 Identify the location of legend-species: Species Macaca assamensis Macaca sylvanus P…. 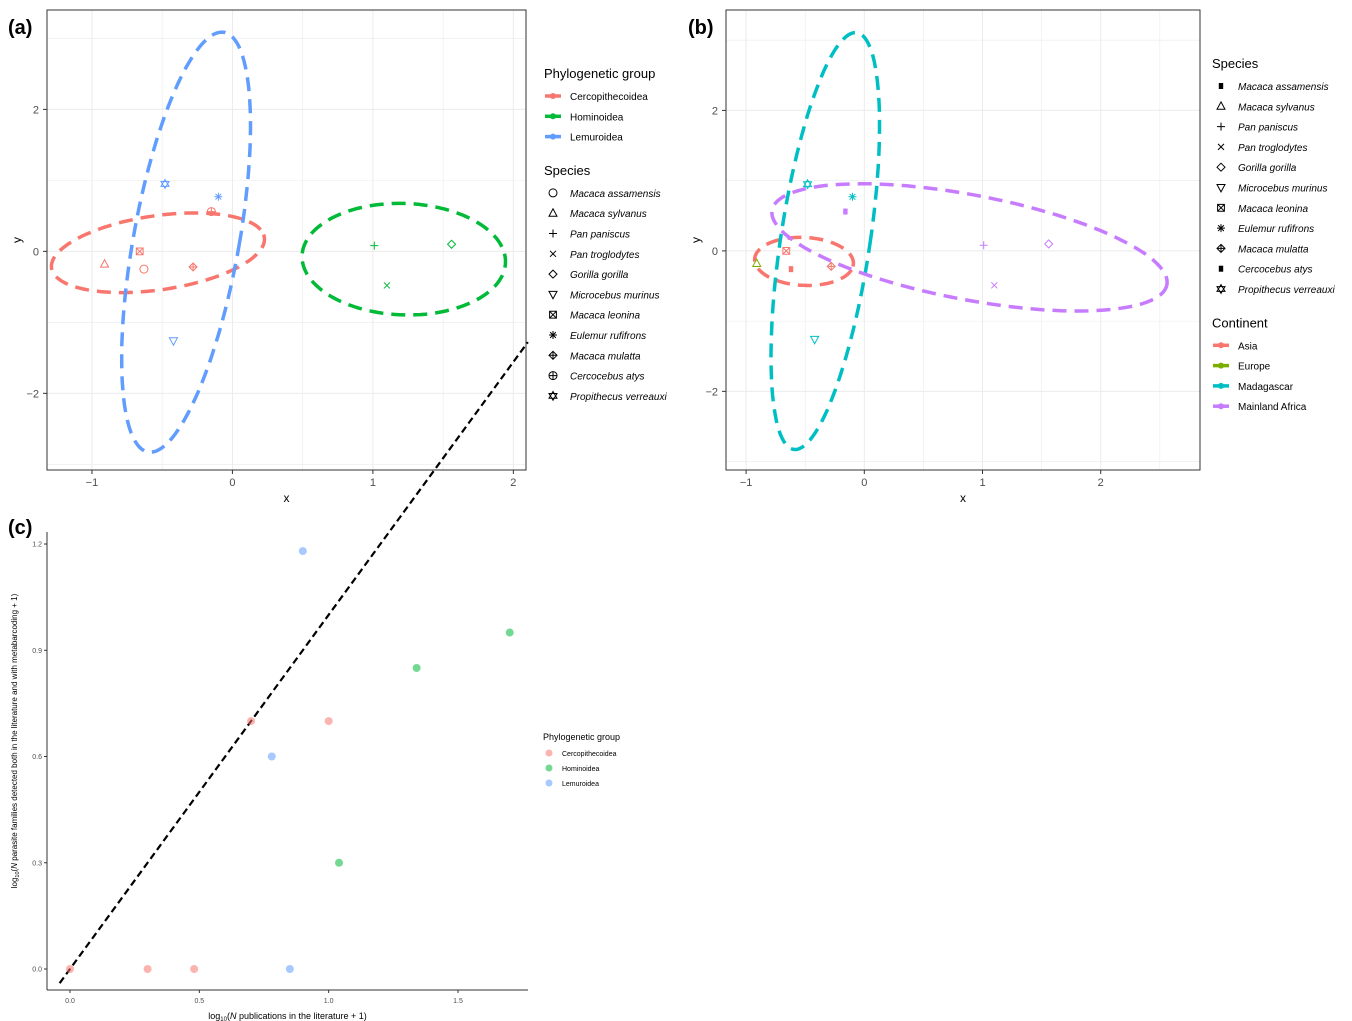
(1273, 176).